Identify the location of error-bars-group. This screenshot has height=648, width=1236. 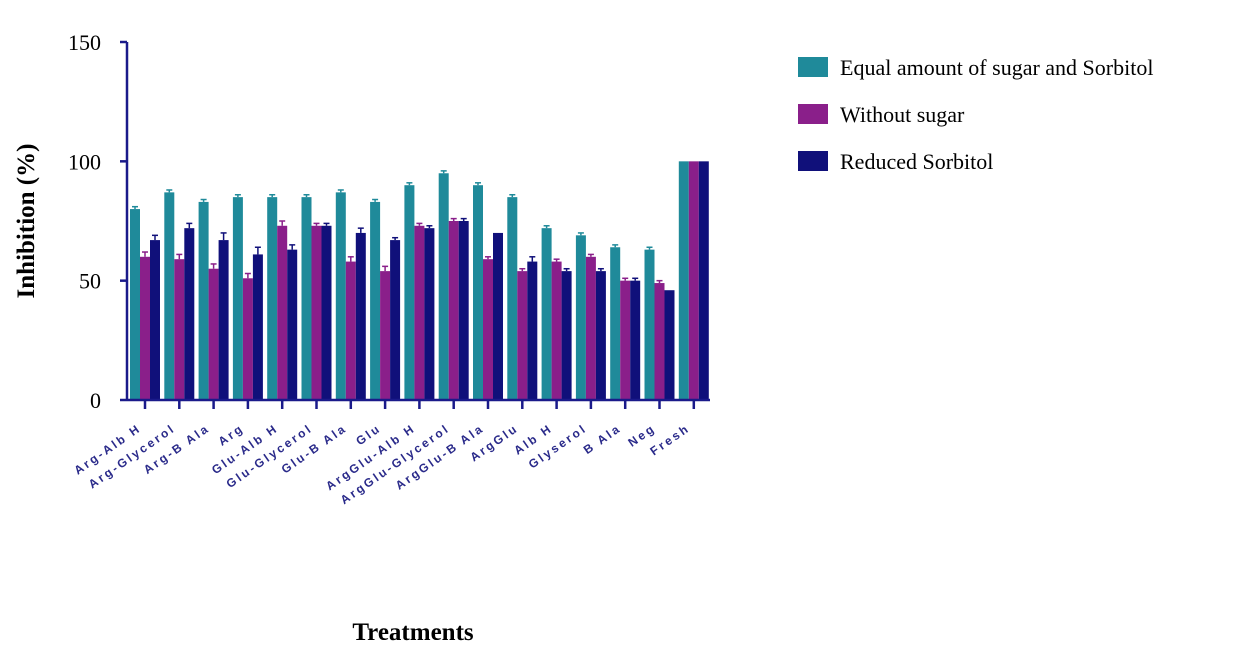
(397, 227).